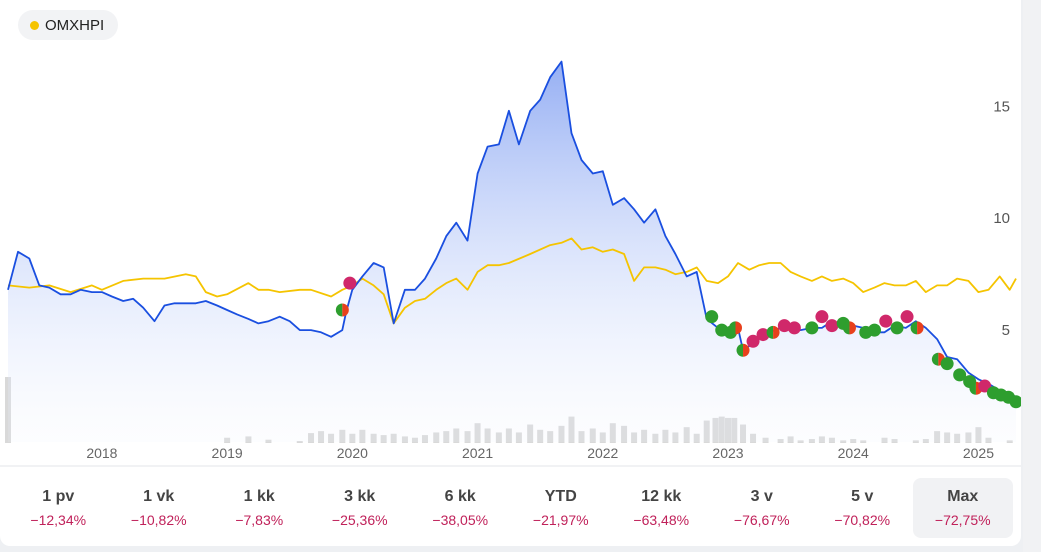 This screenshot has height=552, width=1041. What do you see at coordinates (460, 496) in the screenshot?
I see `period-label: 6 kk` at bounding box center [460, 496].